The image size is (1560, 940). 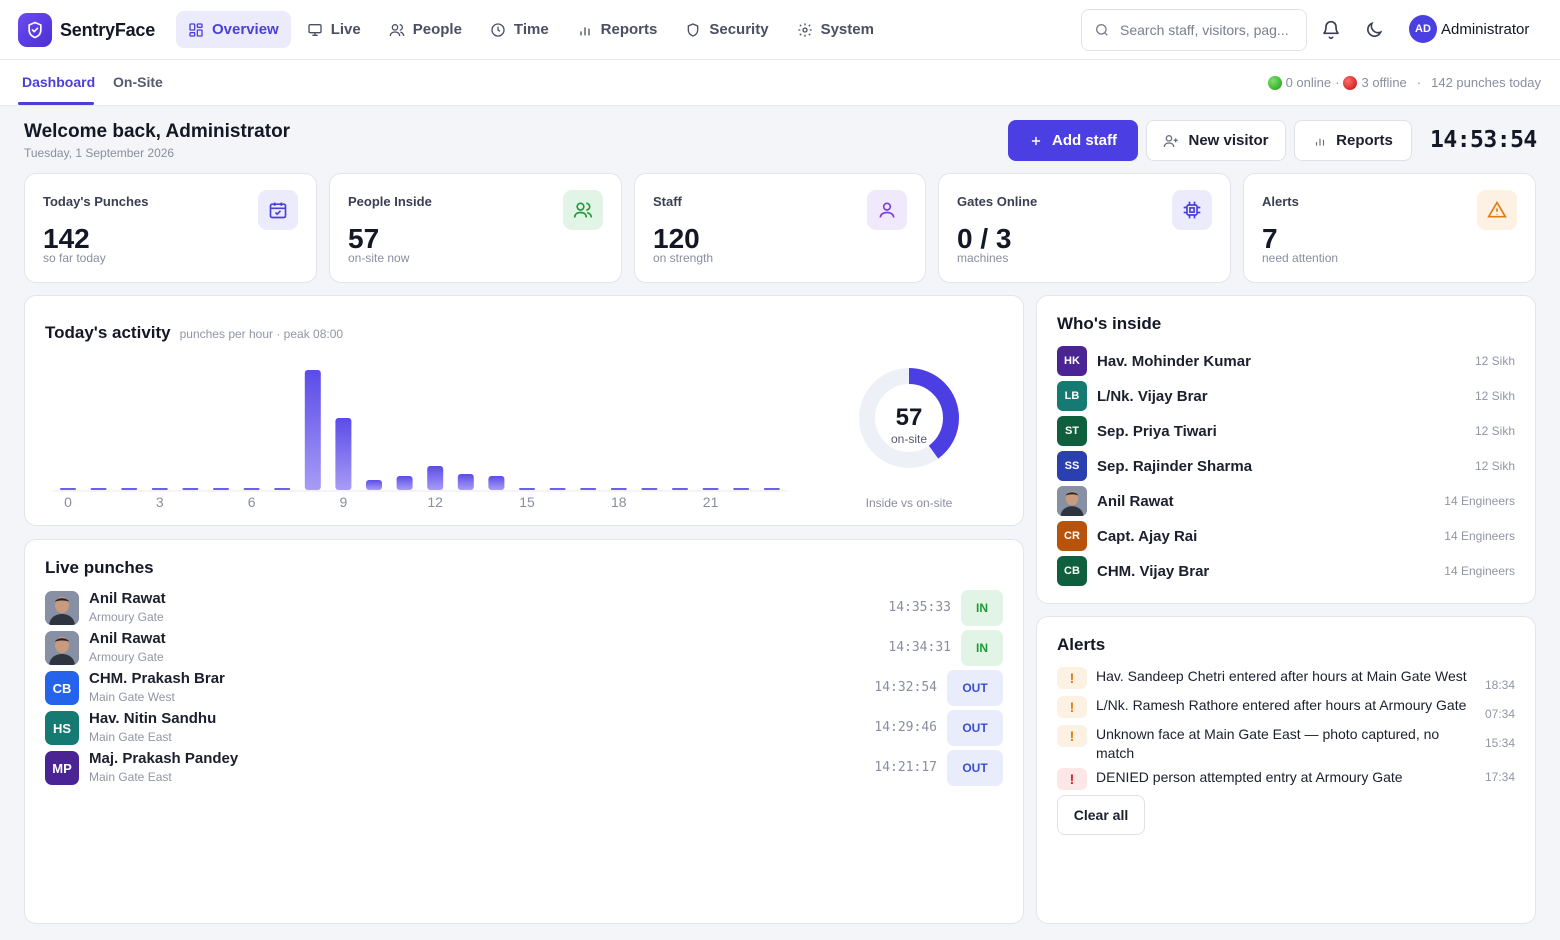 What do you see at coordinates (1286, 536) in the screenshot?
I see `inside-person-row: CR Capt. Ajay Rai 14 Engineers` at bounding box center [1286, 536].